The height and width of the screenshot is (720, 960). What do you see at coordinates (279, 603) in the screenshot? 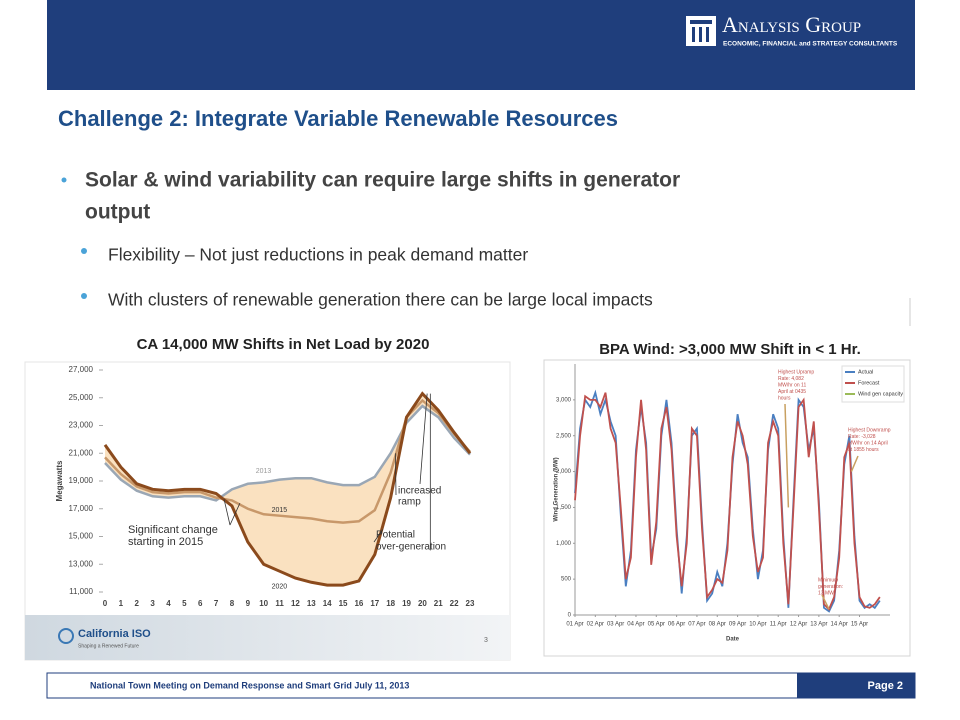
I see `x-tick-label: 11` at bounding box center [279, 603].